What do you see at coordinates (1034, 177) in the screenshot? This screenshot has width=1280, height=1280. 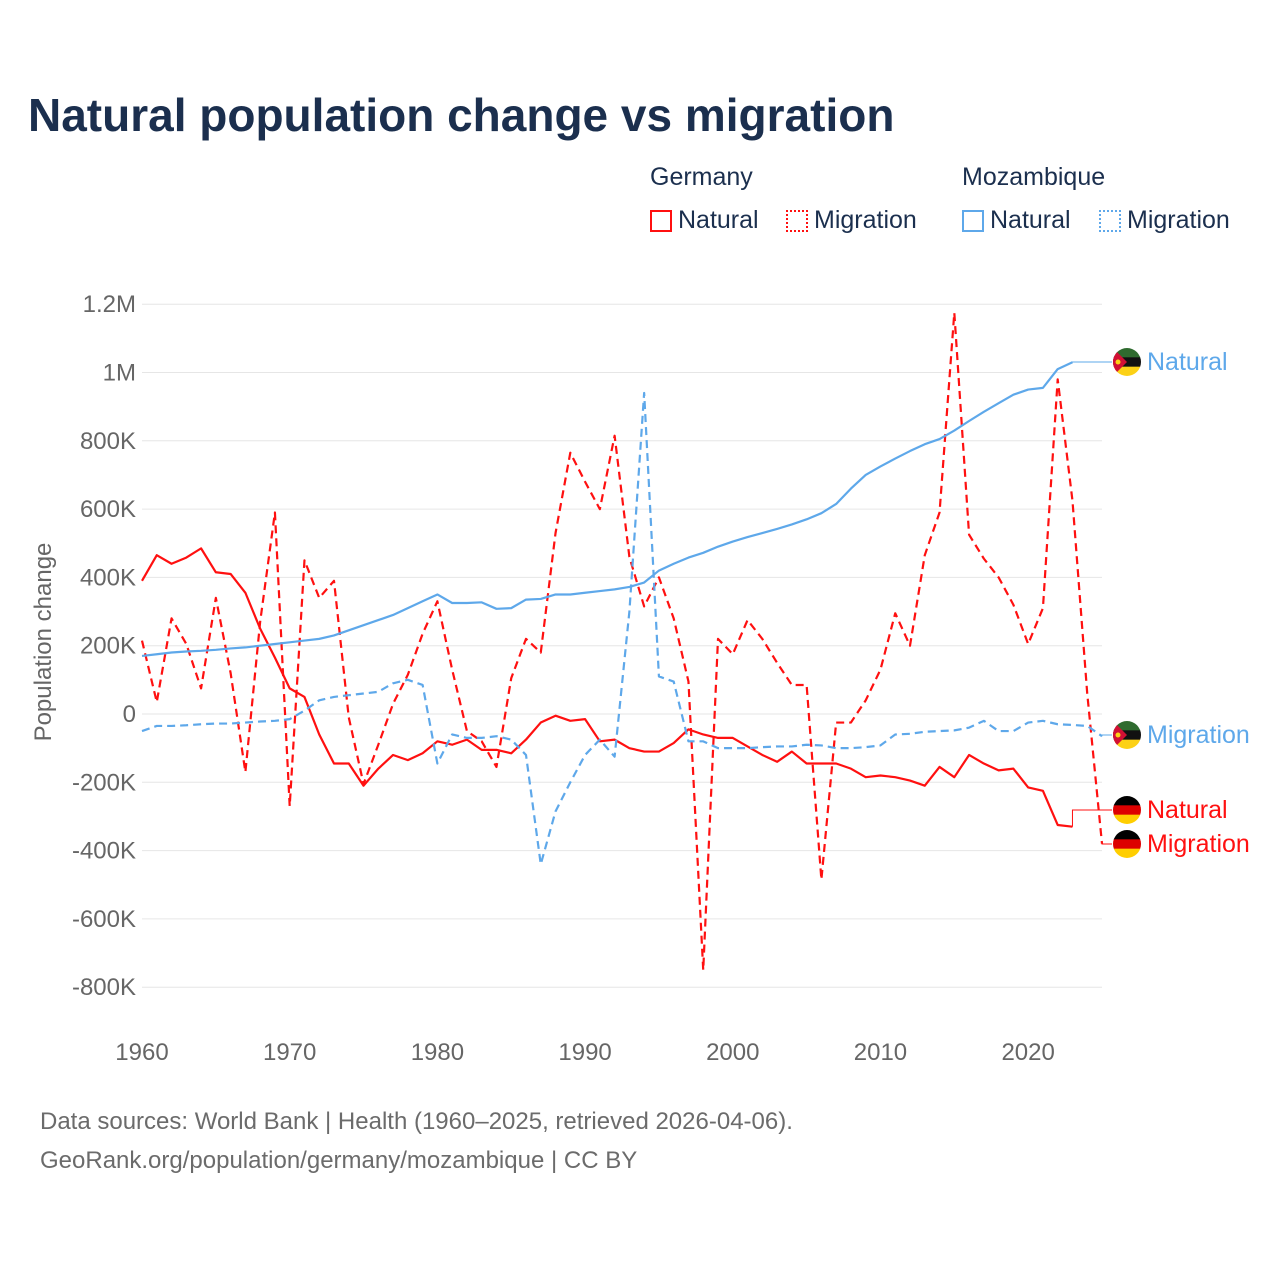 I see `legend-group-mozambique: Mozambique` at bounding box center [1034, 177].